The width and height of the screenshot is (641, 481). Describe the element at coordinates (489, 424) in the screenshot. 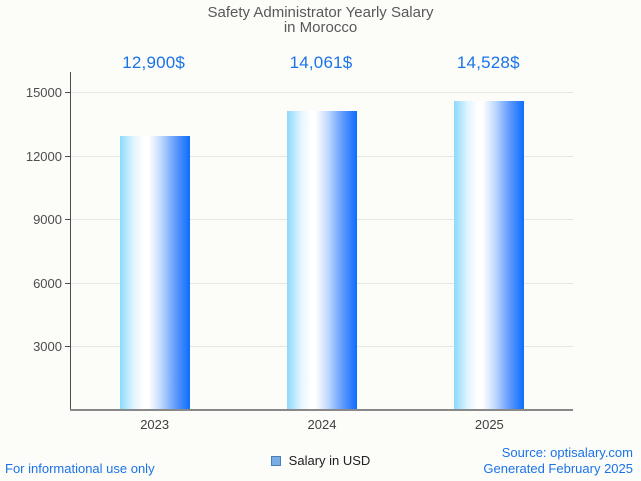

I see `x-tick-label-2025: 2025` at that location.